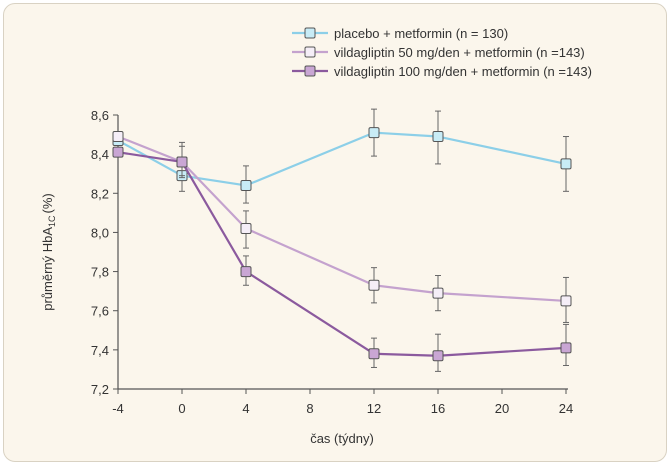 The width and height of the screenshot is (672, 467). What do you see at coordinates (47, 203) in the screenshot?
I see `y-axis-label-unit: (%)` at bounding box center [47, 203].